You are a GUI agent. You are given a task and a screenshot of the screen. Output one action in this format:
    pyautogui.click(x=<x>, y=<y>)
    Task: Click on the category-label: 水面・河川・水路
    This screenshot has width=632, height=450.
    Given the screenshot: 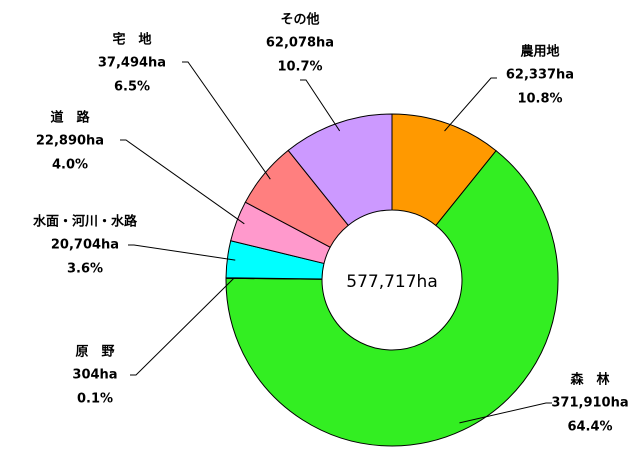 What is the action you would take?
    pyautogui.click(x=85, y=222)
    